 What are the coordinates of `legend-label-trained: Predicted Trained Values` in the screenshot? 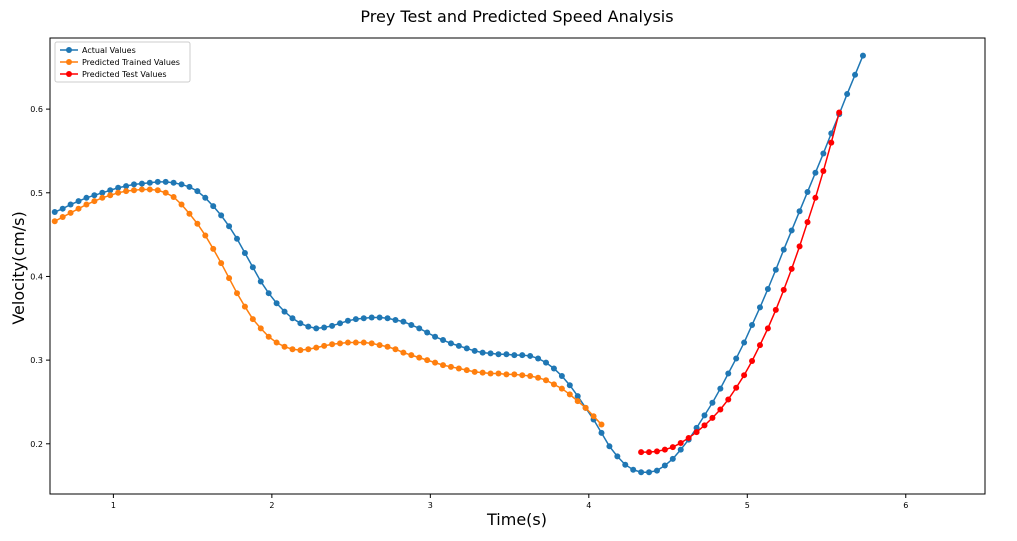 It's located at (131, 62).